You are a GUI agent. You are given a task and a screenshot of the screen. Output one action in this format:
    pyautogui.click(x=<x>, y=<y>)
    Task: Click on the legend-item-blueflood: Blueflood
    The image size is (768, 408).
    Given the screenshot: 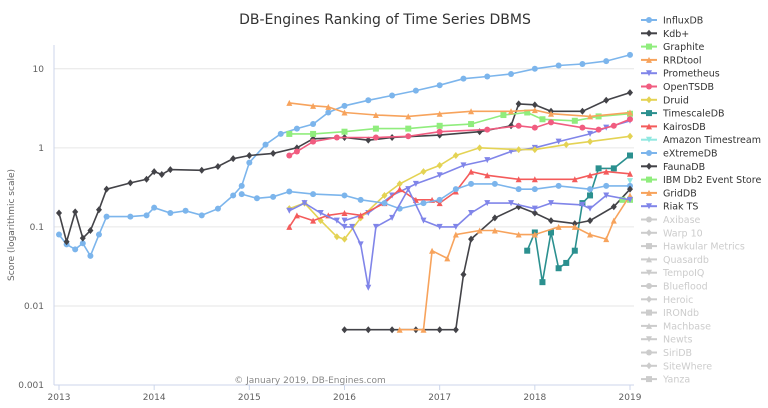 What is the action you would take?
    pyautogui.click(x=674, y=287)
    